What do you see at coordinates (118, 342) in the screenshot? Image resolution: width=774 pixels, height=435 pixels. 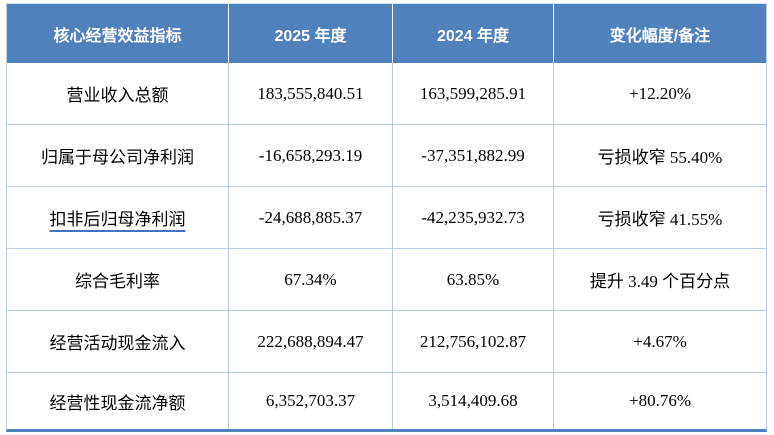 I see `cell-indicator: 经营活动现金流入` at bounding box center [118, 342].